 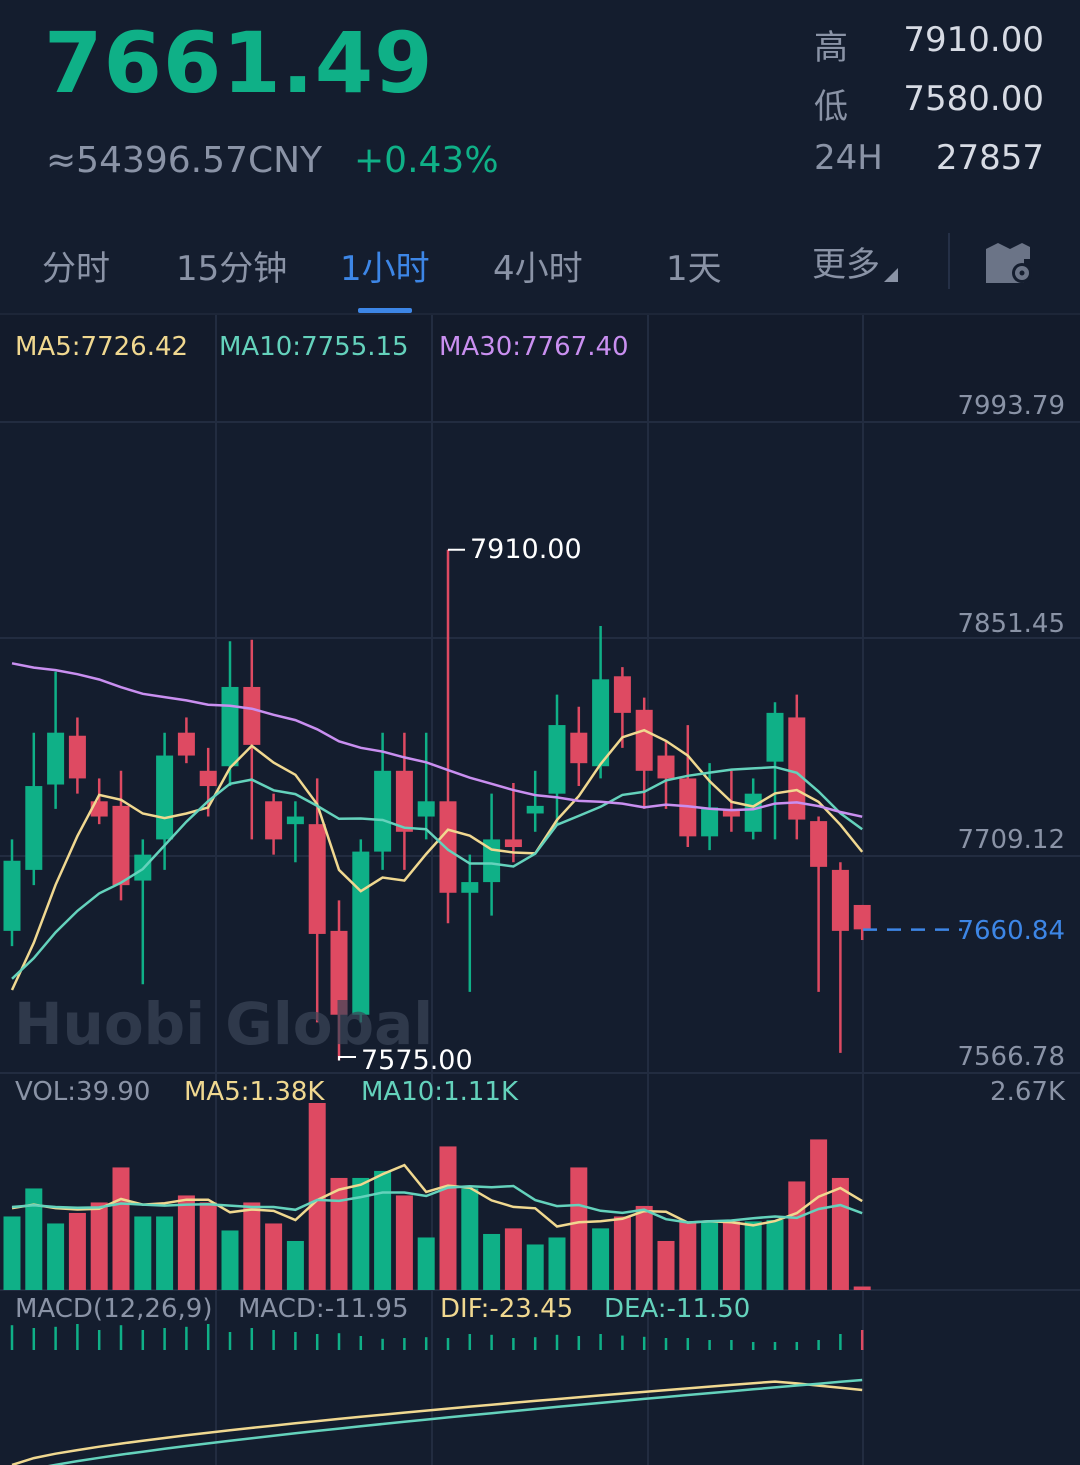 What do you see at coordinates (184, 160) in the screenshot?
I see `cny-price: ≈54396.57CNY` at bounding box center [184, 160].